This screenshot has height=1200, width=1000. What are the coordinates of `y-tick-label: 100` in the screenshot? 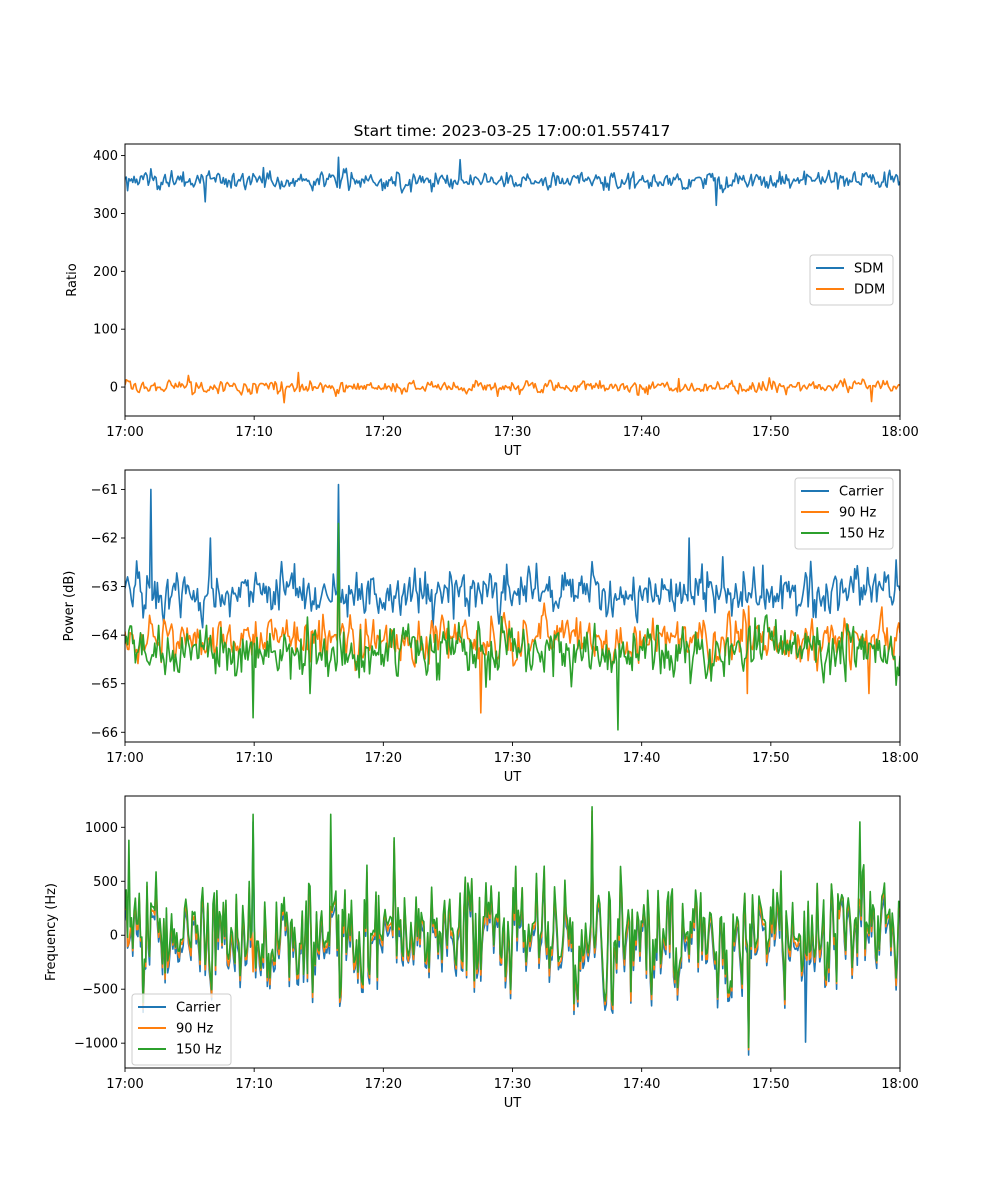 It's located at (105, 330).